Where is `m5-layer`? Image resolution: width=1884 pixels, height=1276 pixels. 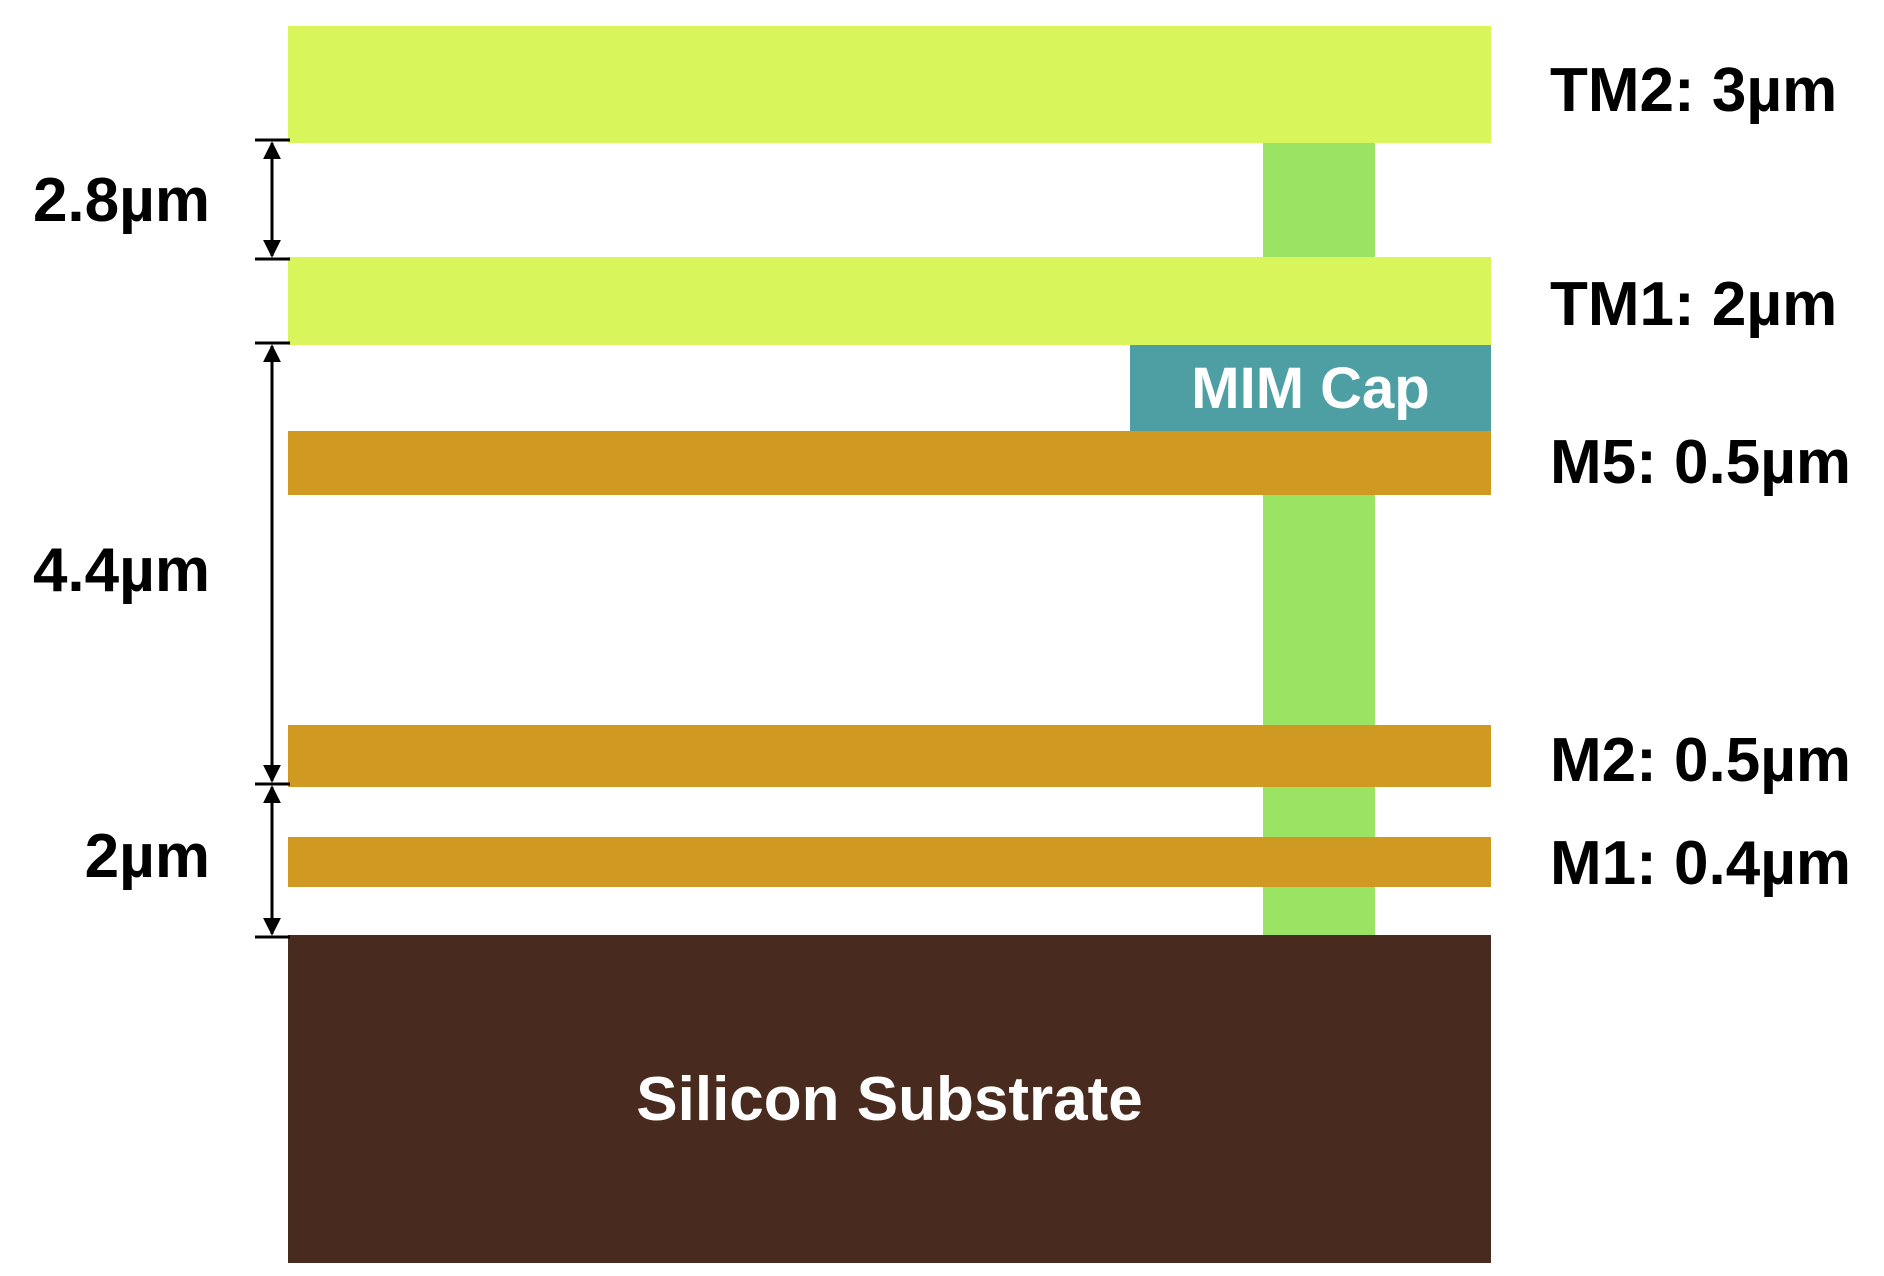
m5-layer is located at coordinates (889, 463).